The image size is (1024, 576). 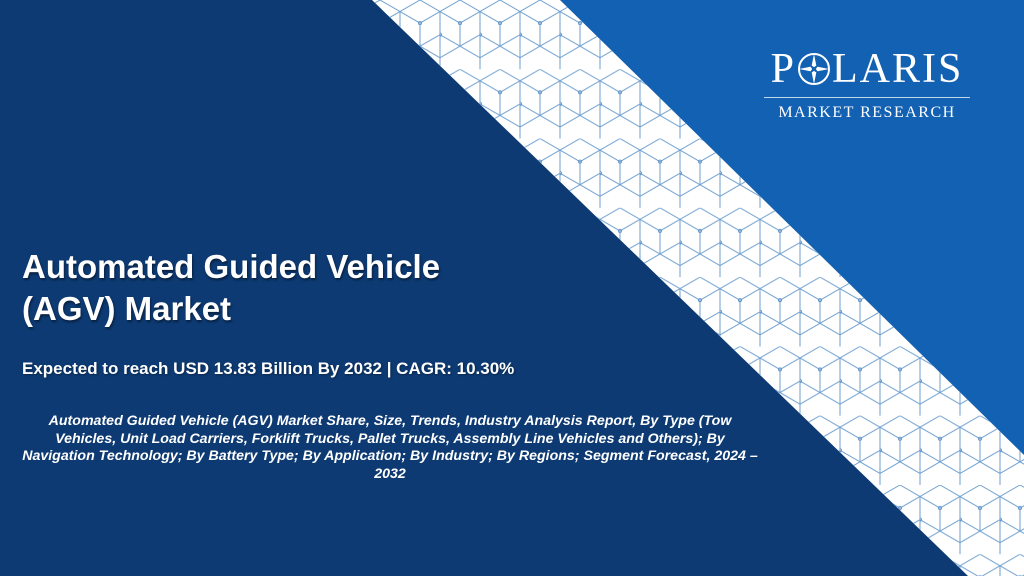 What do you see at coordinates (867, 97) in the screenshot?
I see `logo-divider` at bounding box center [867, 97].